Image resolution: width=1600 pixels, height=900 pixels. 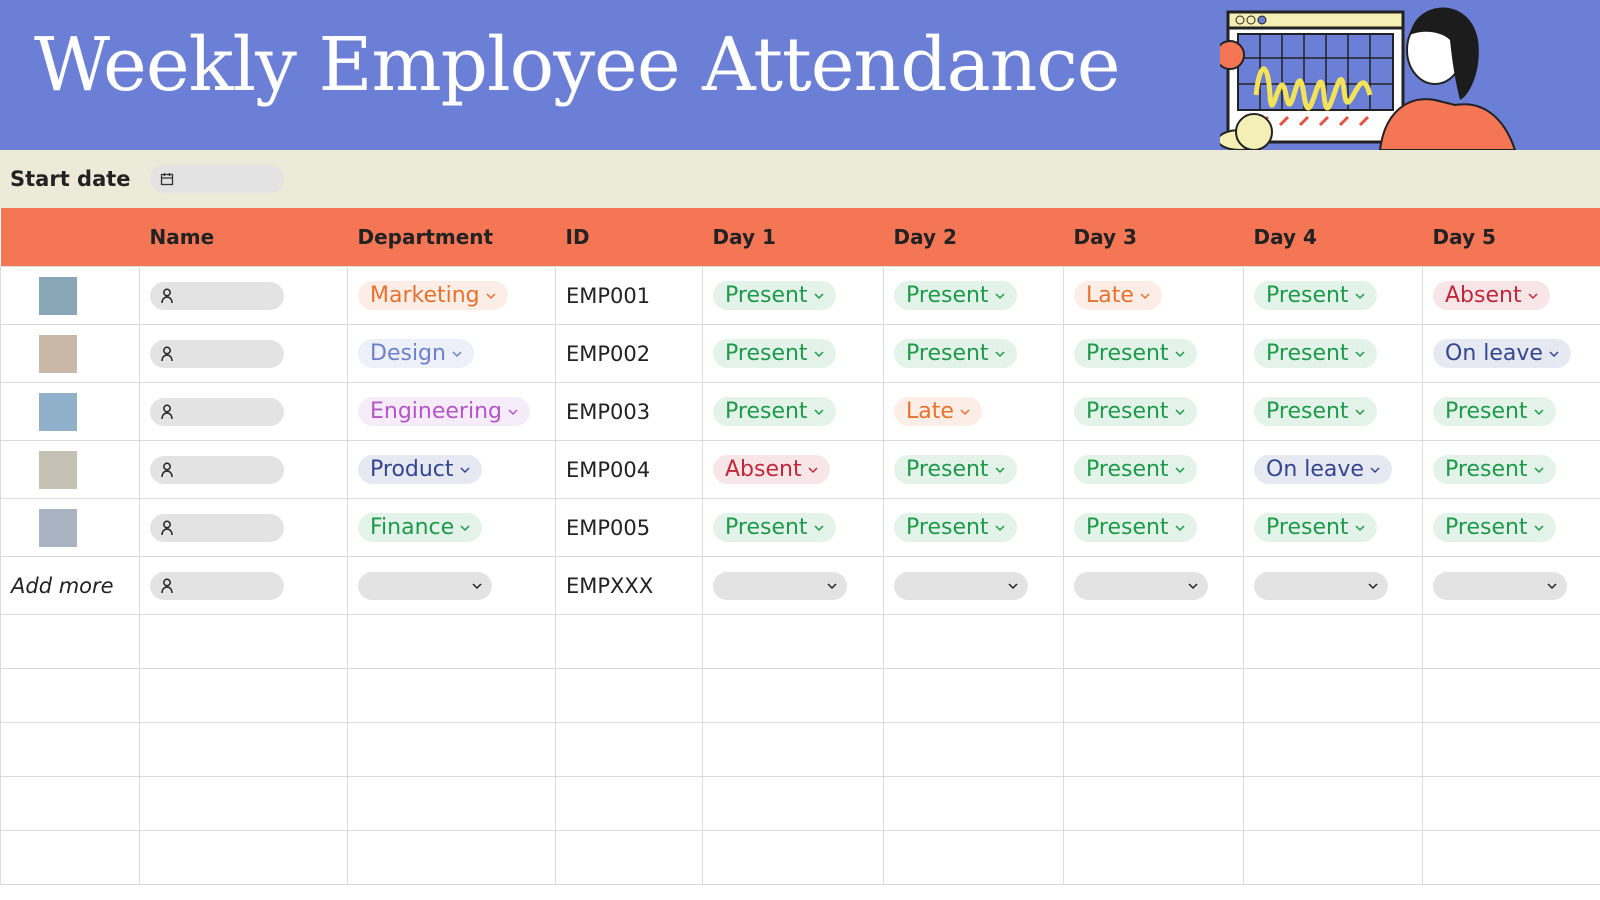 I want to click on status-chip: Engineering, so click(x=444, y=411).